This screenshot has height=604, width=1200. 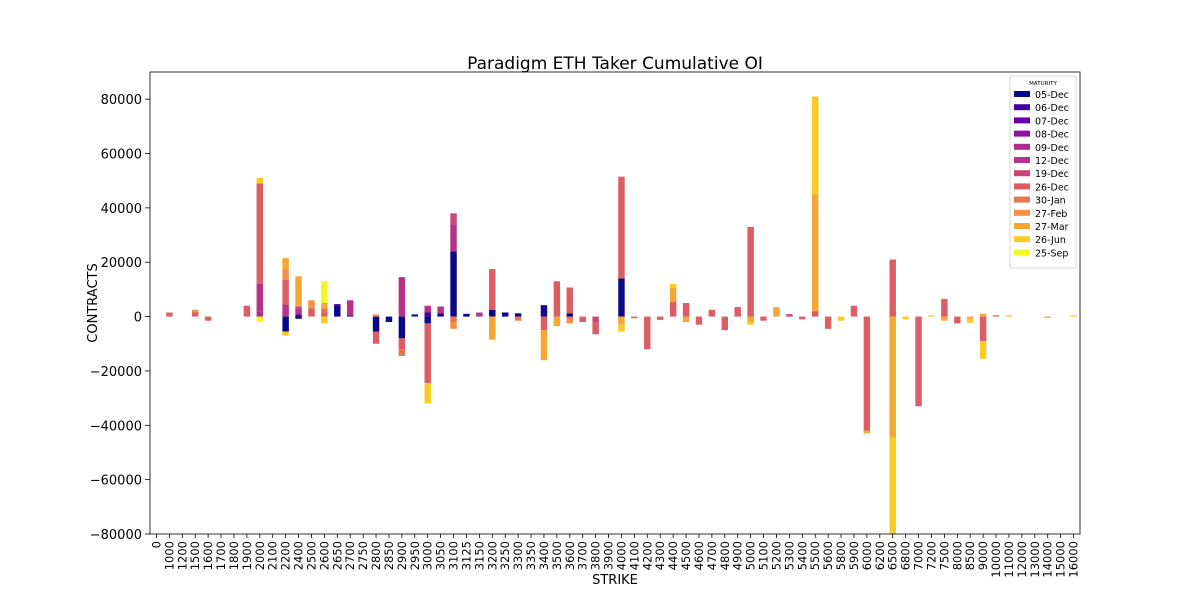 I want to click on x-tick-label: 5900, so click(x=854, y=555).